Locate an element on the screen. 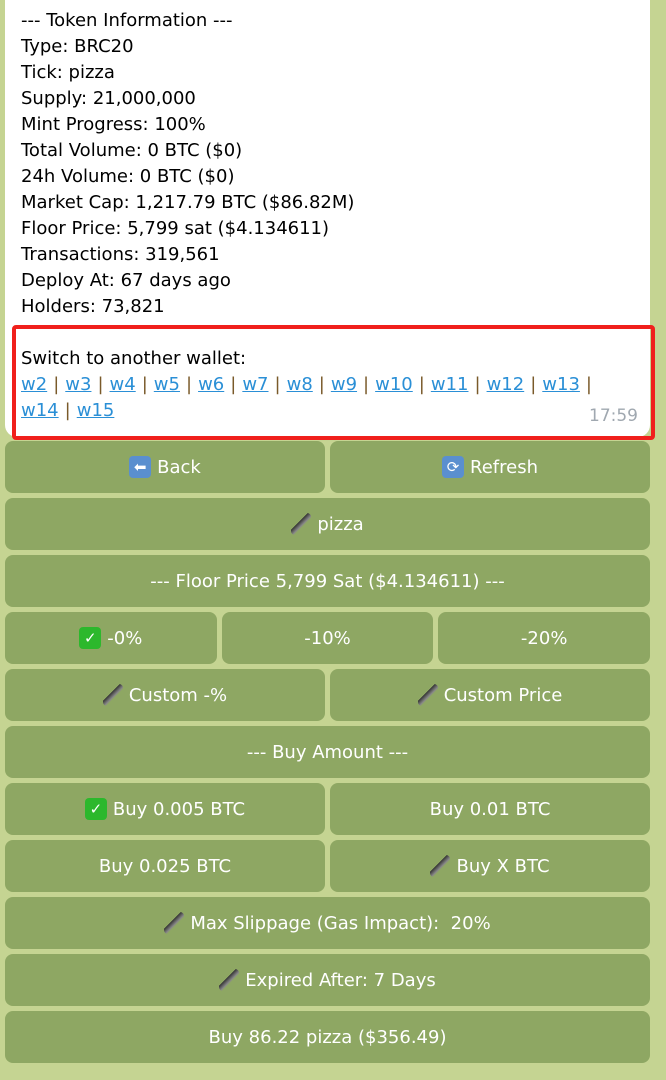 Image resolution: width=666 pixels, height=1080 pixels. wallet-link-w10: w10 is located at coordinates (394, 384).